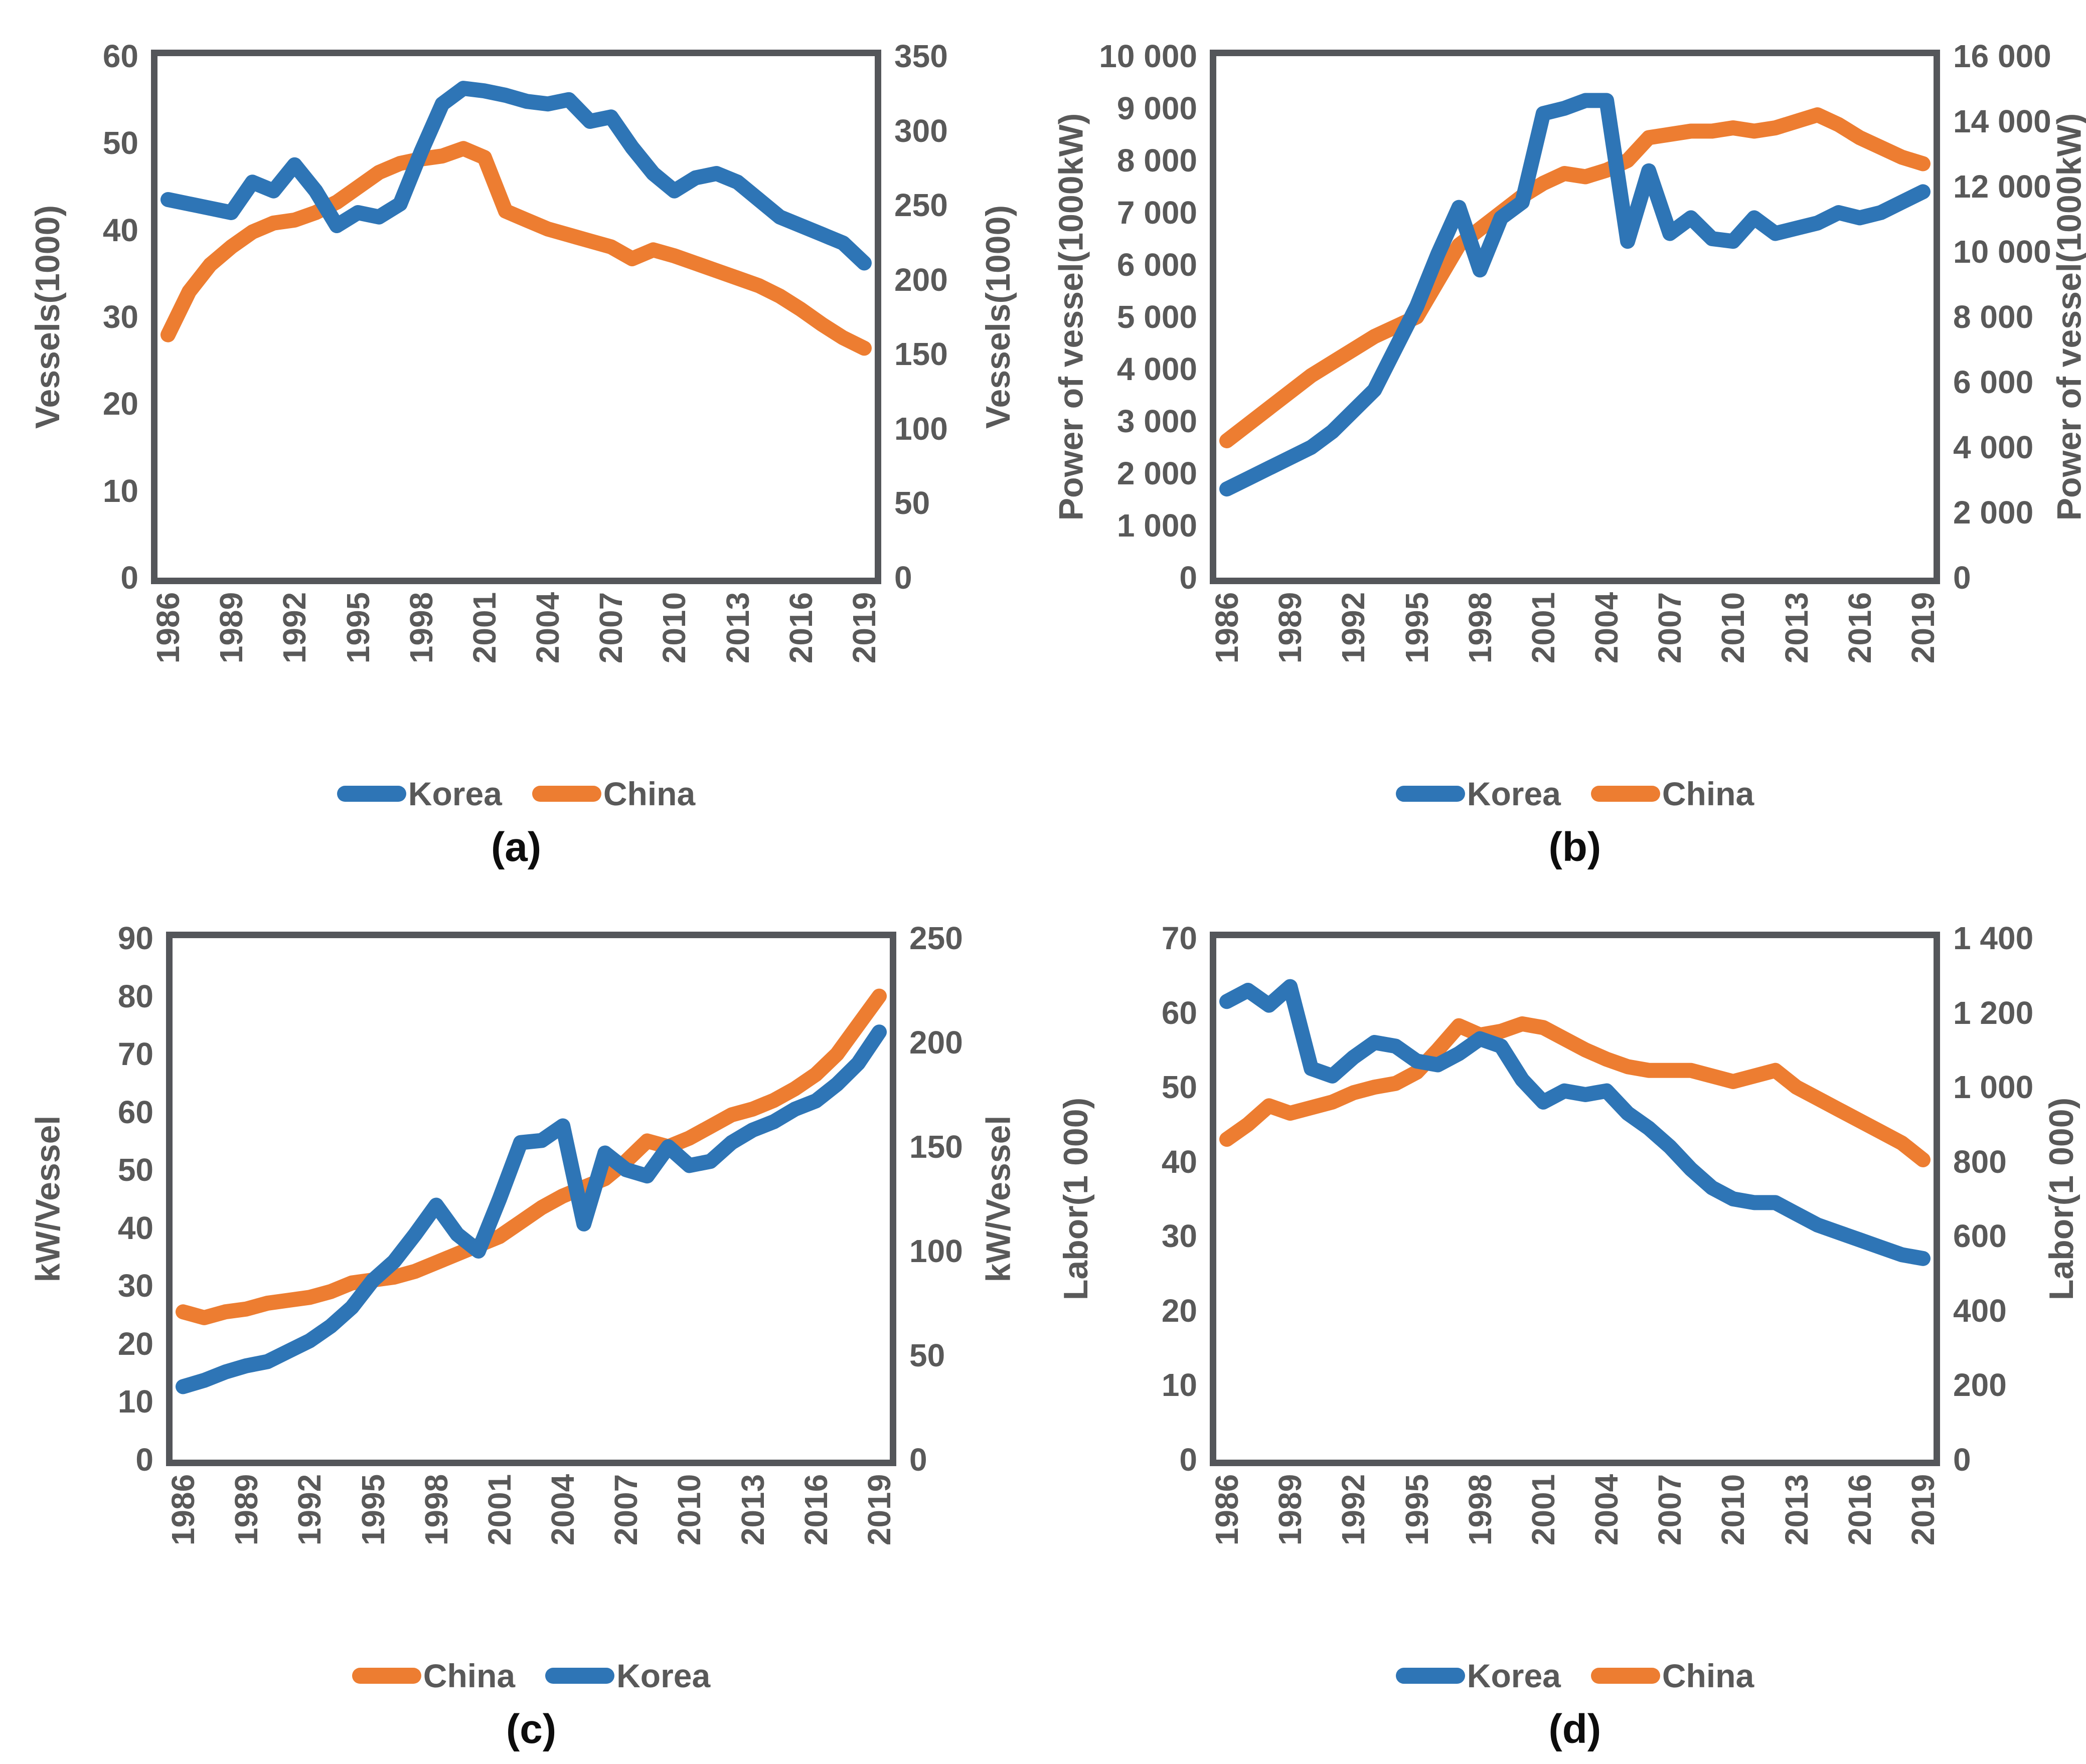  I want to click on left-axis-tick-label: 70, so click(135, 1054).